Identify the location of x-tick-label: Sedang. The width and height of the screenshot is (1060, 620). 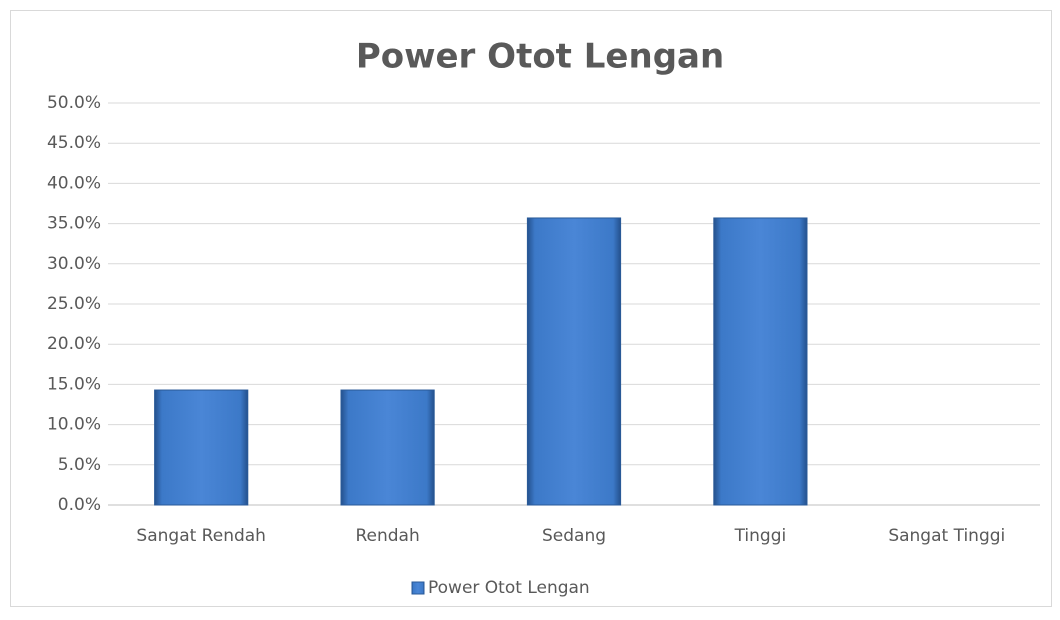
(574, 536).